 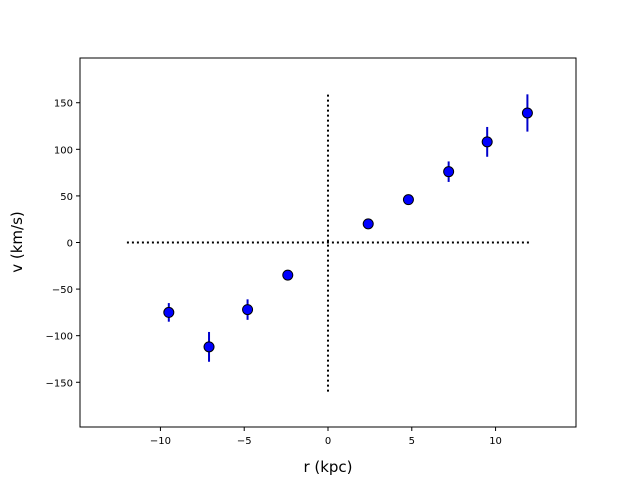 What do you see at coordinates (66, 197) in the screenshot?
I see `y-tick-label: 50` at bounding box center [66, 197].